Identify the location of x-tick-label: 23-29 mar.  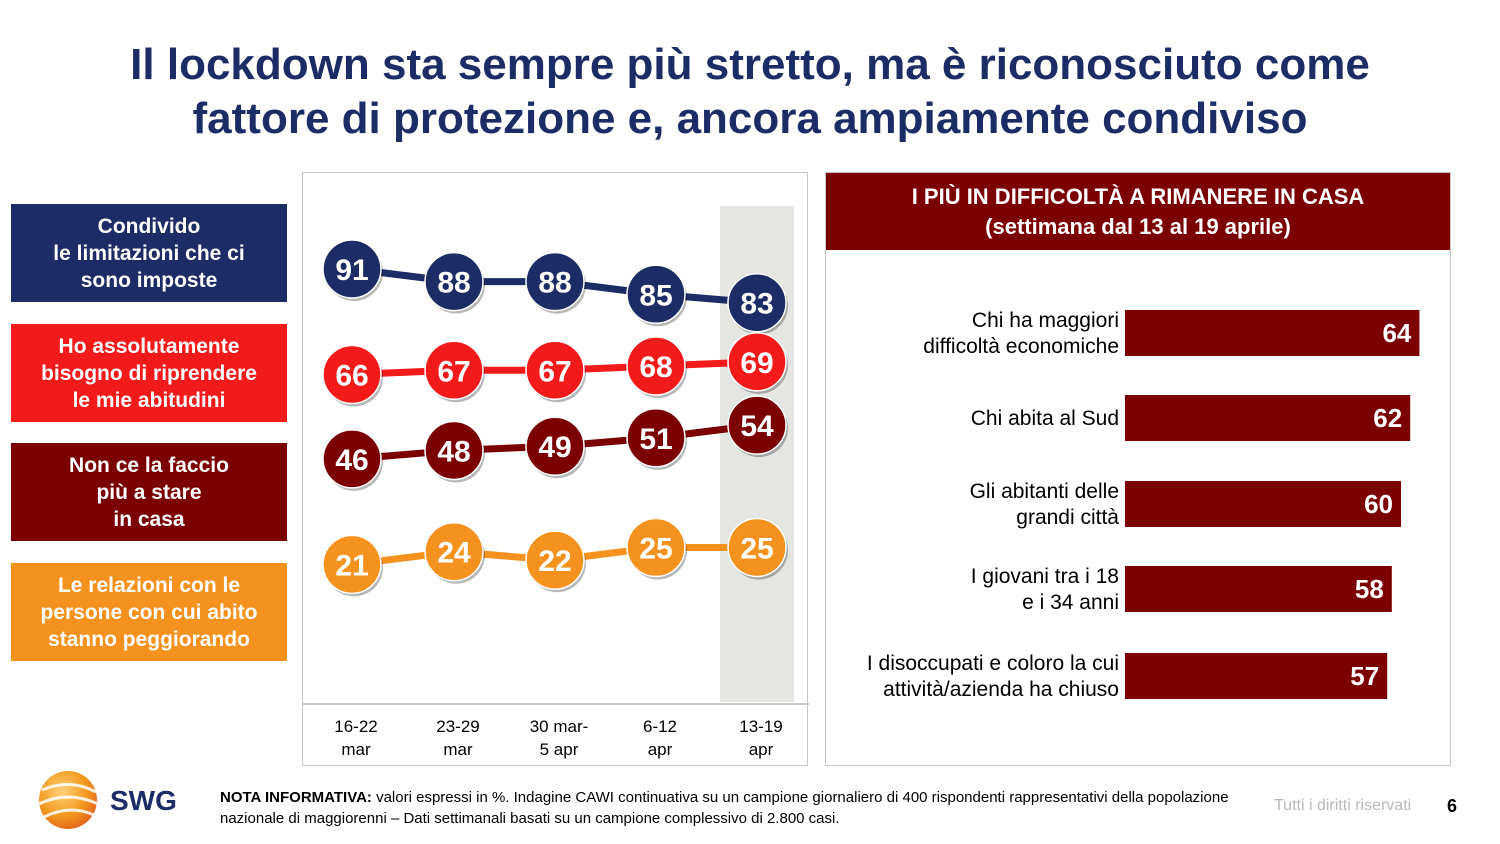
(457, 738).